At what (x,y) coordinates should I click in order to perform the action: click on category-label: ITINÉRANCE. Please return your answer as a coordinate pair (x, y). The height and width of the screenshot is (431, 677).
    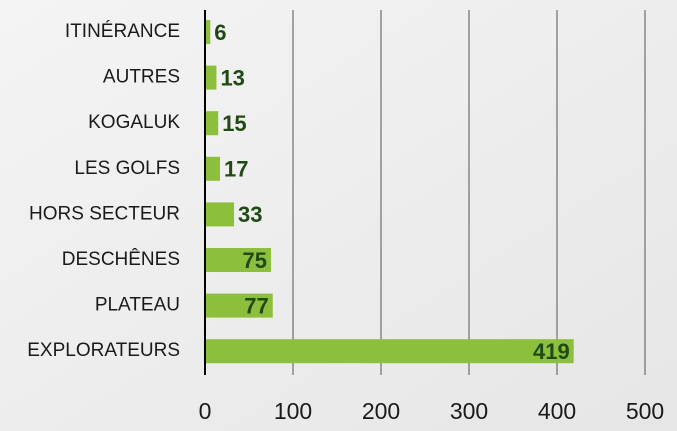
    Looking at the image, I should click on (122, 31).